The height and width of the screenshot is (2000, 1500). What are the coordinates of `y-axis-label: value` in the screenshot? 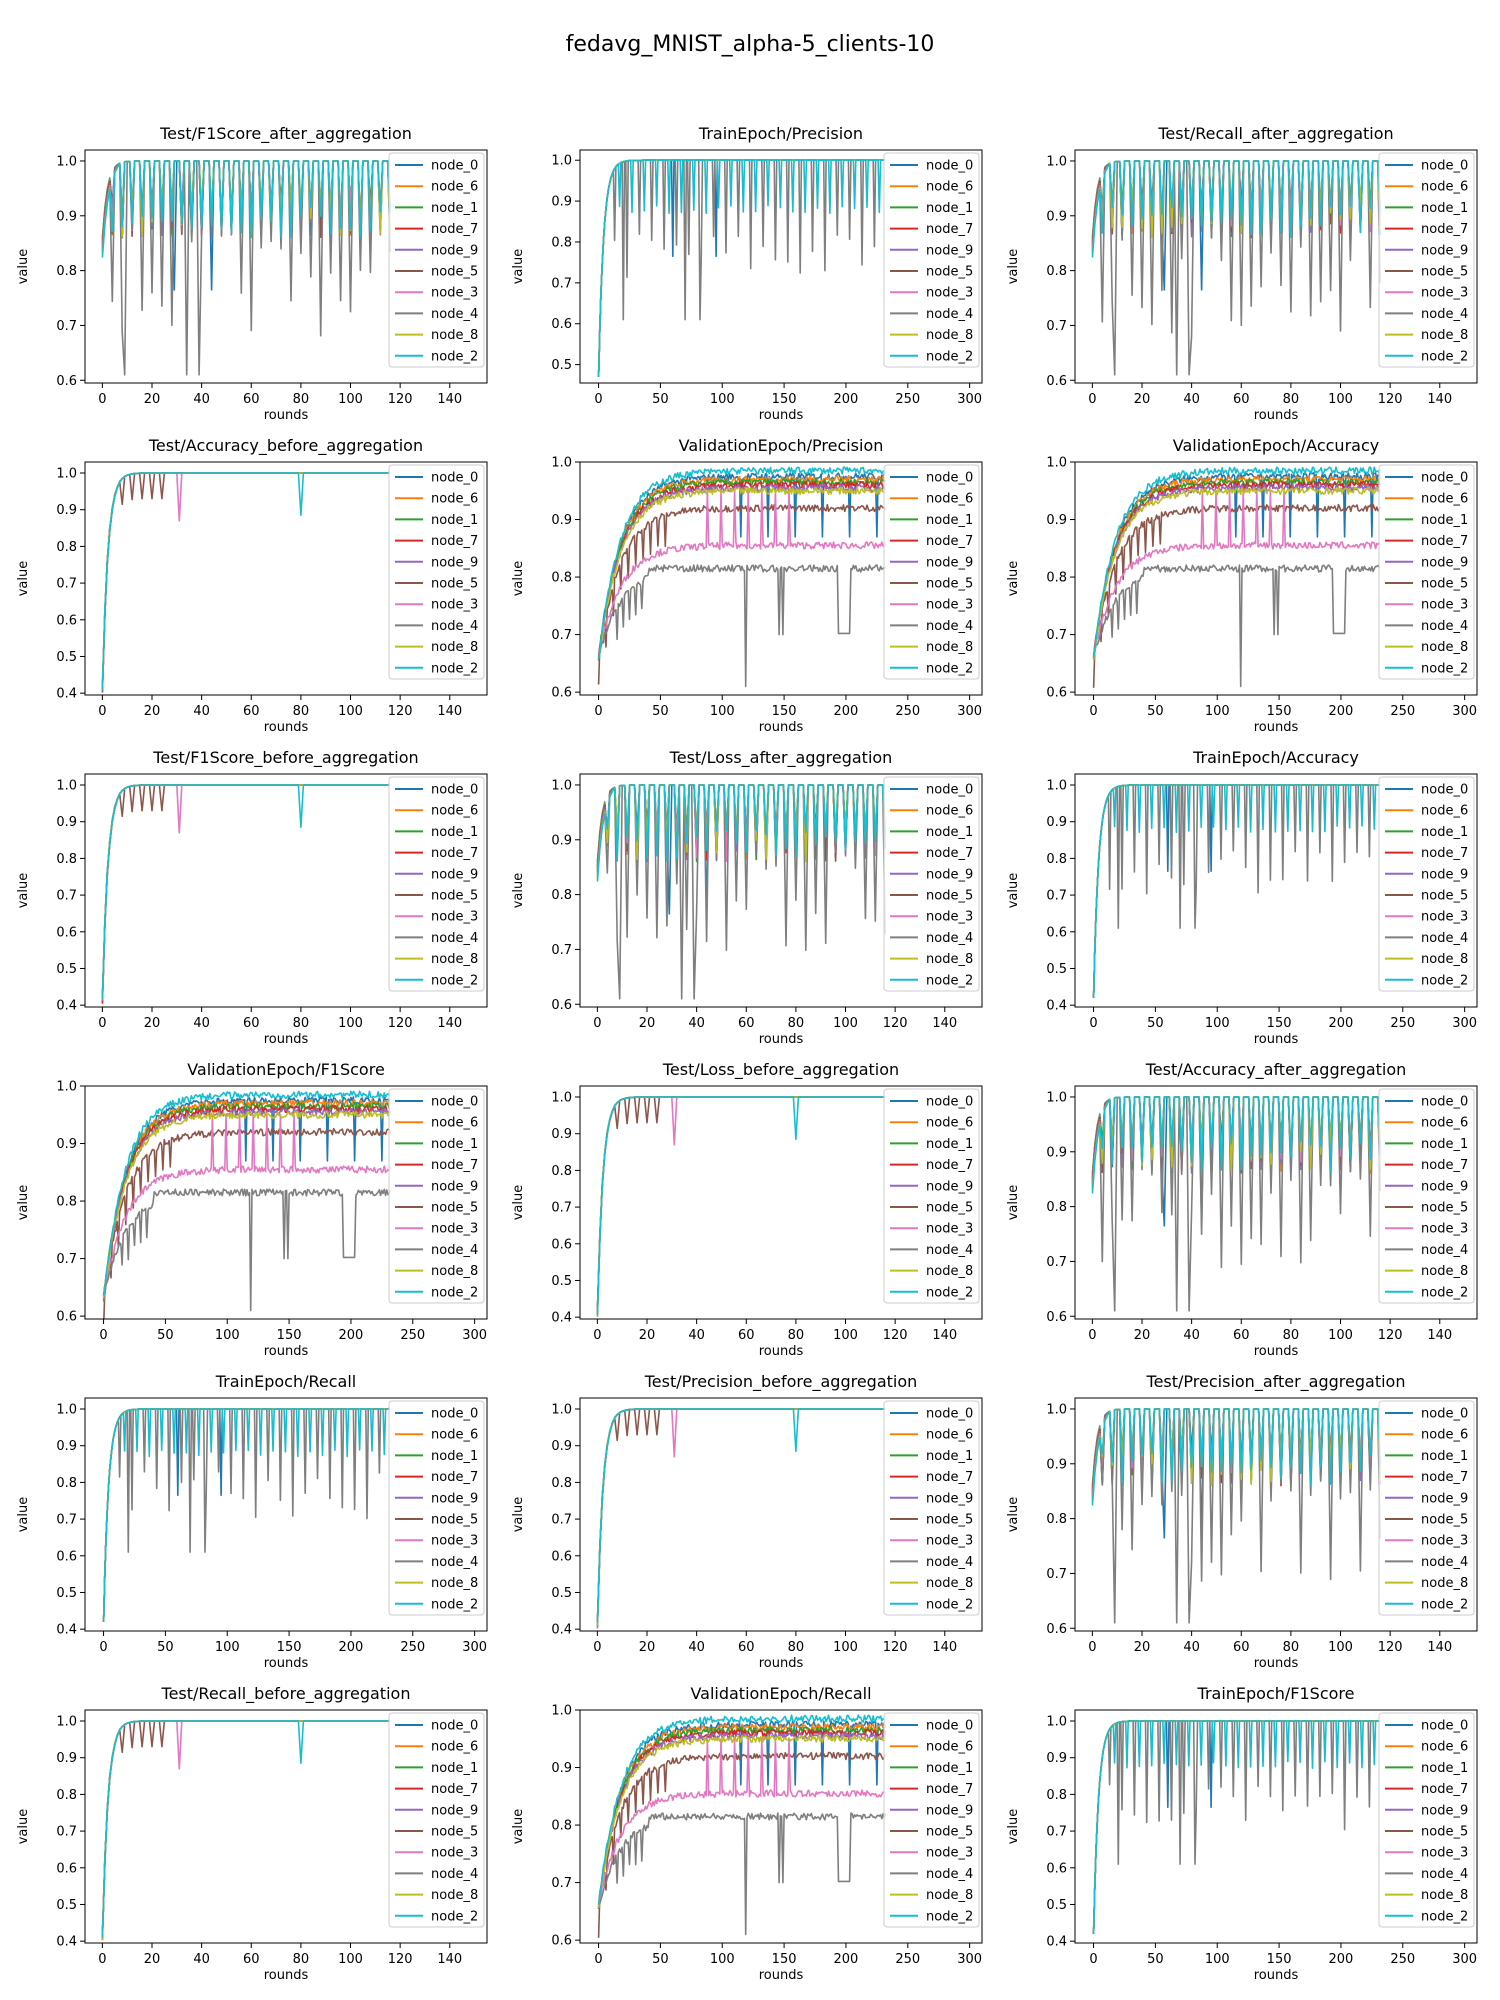 It's located at (518, 1203).